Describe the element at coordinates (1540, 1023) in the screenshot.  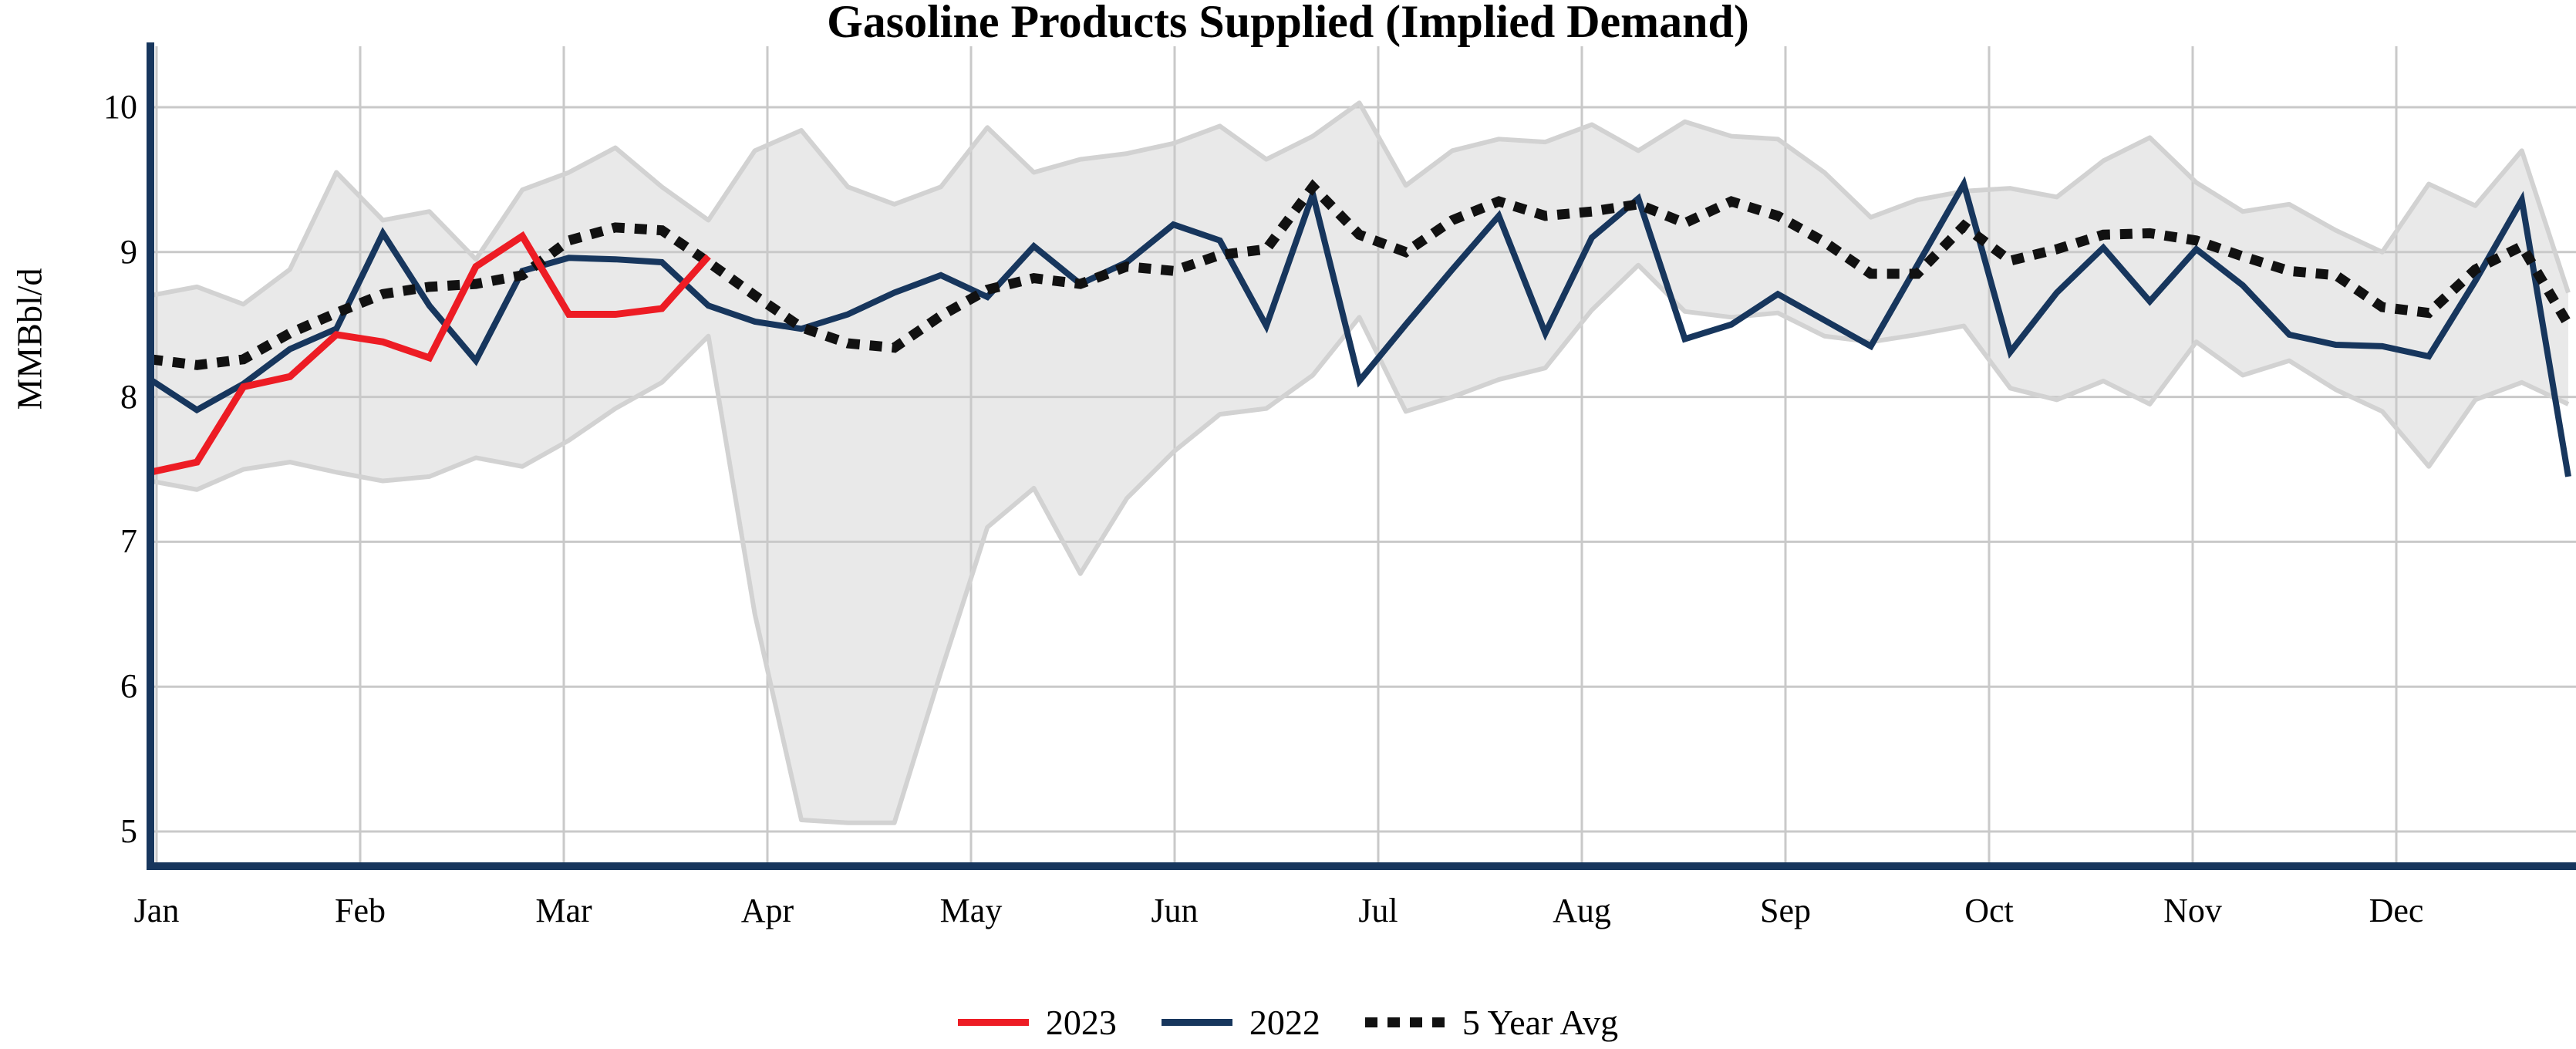
I see `legend-label-5yr-avg: 5 Year Avg` at that location.